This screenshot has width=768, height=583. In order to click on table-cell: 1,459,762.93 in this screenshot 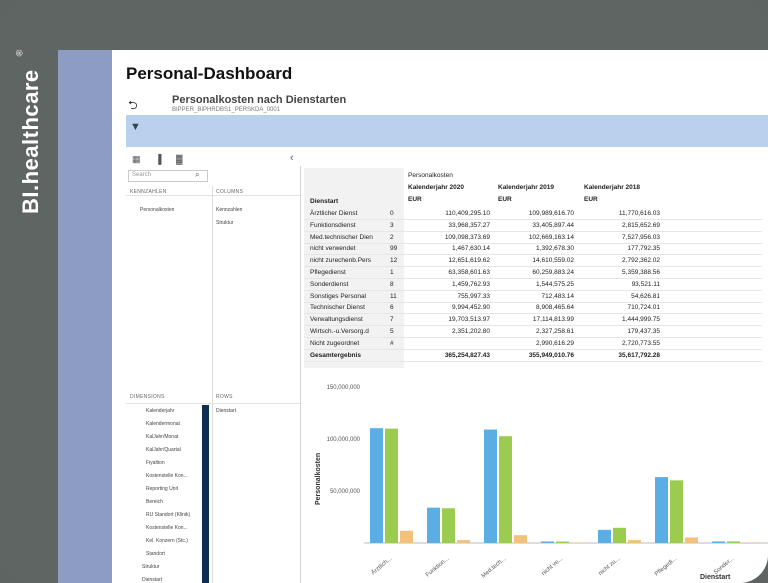, I will do `click(471, 284)`.